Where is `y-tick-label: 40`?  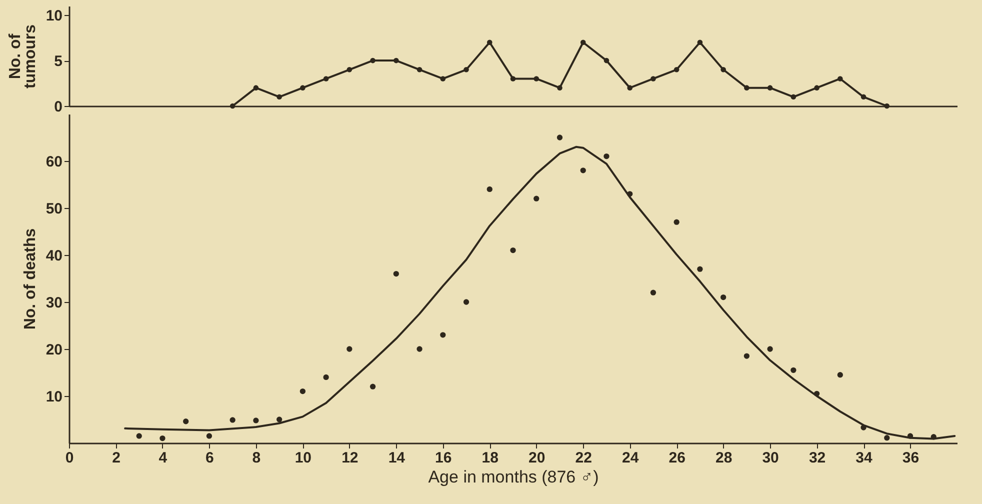
y-tick-label: 40 is located at coordinates (54, 256).